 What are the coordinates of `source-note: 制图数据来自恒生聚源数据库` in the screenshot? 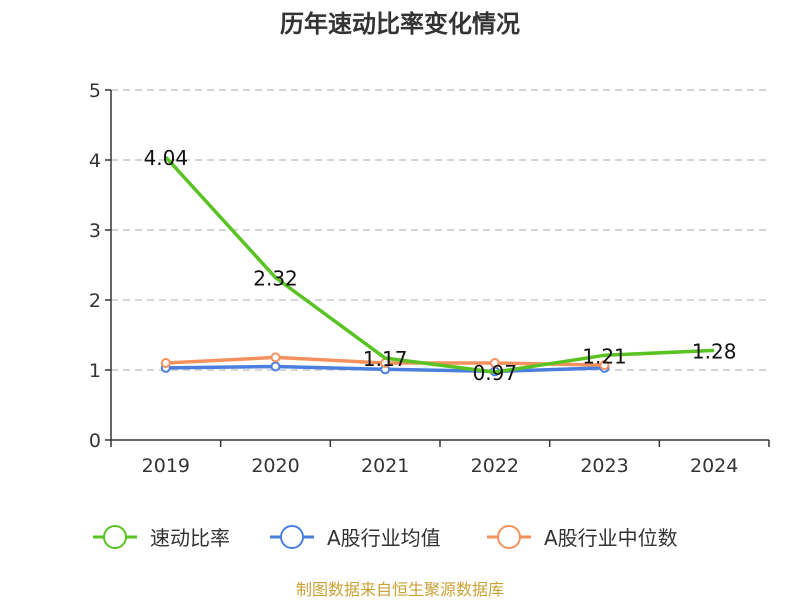 It's located at (400, 589).